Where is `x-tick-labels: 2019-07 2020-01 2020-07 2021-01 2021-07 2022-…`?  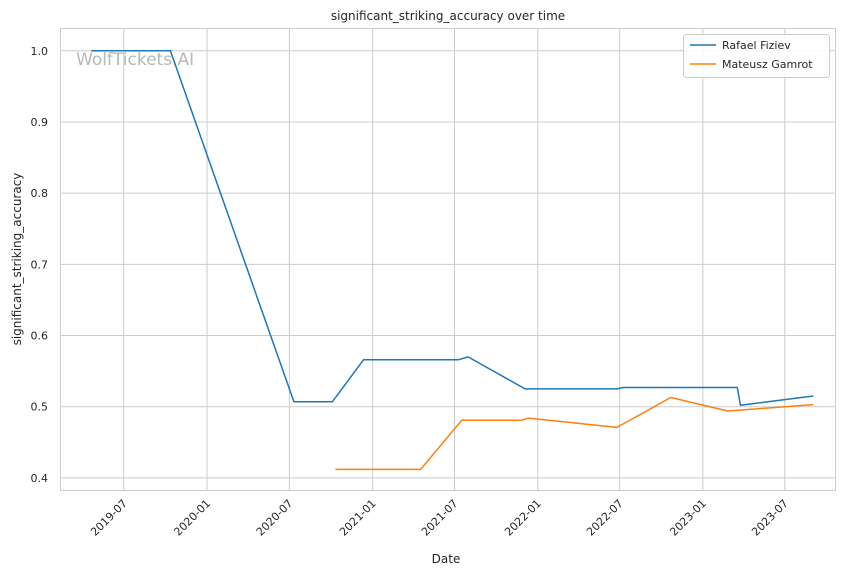
x-tick-labels: 2019-07 2020-01 2020-07 2021-01 2021-07 2022-… is located at coordinates (439, 518).